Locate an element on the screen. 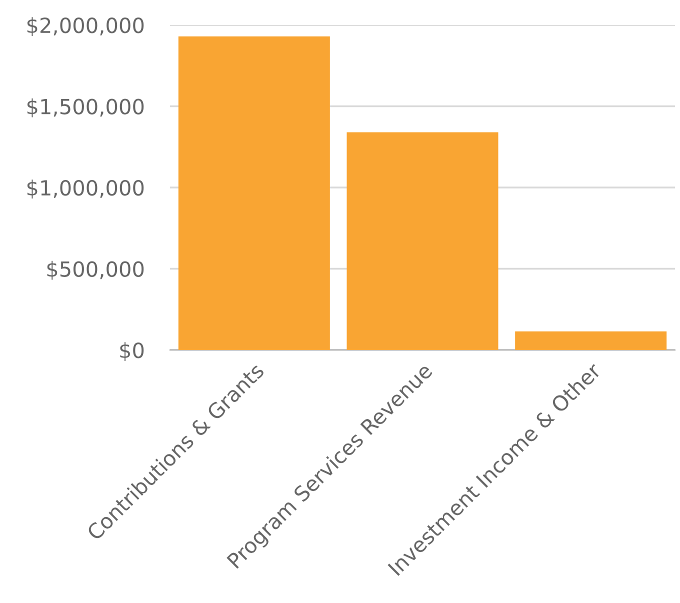 This screenshot has width=680, height=603. y-tick-label: $500,000 is located at coordinates (95, 270).